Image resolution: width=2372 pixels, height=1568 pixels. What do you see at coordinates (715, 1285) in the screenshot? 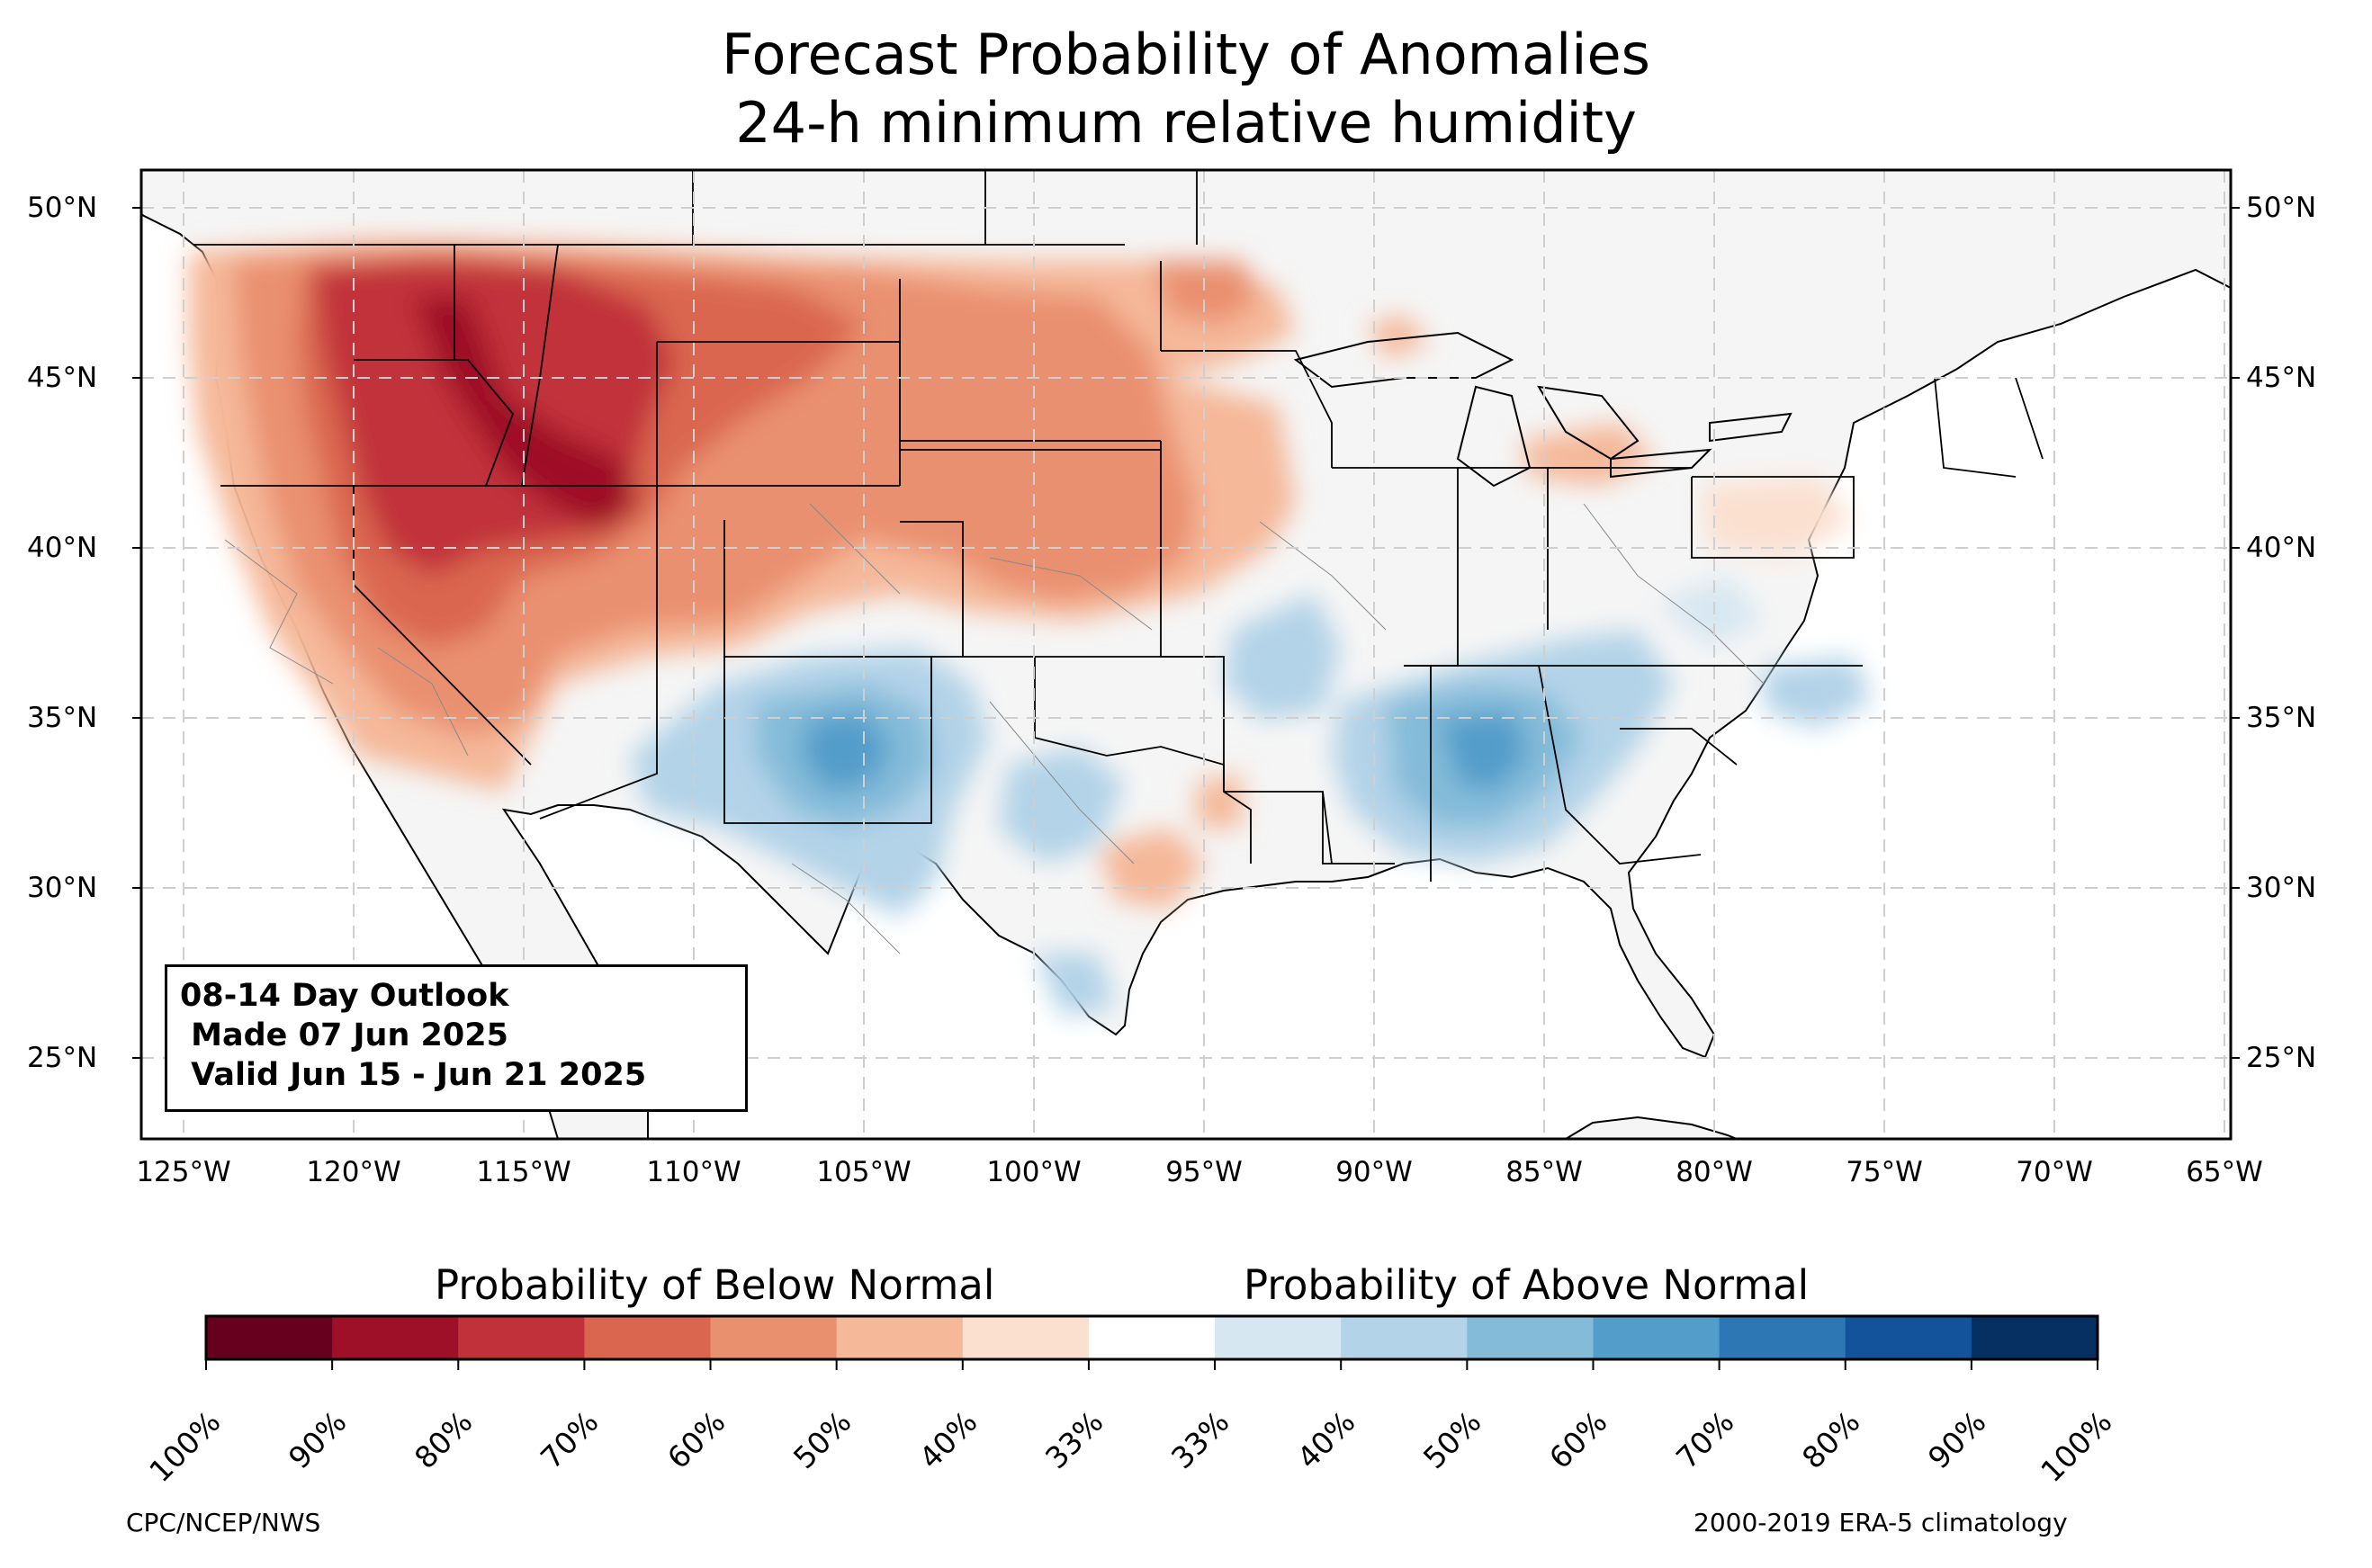
I see `colorbar-below-label: Probability of Below Normal` at bounding box center [715, 1285].